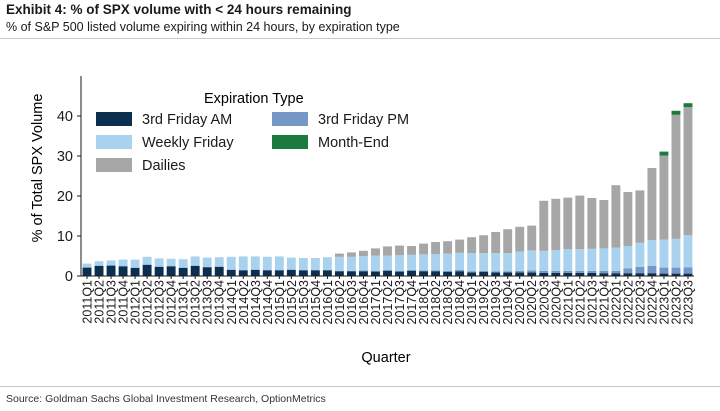 This screenshot has width=720, height=411. I want to click on y-tick-label: 10, so click(65, 237).